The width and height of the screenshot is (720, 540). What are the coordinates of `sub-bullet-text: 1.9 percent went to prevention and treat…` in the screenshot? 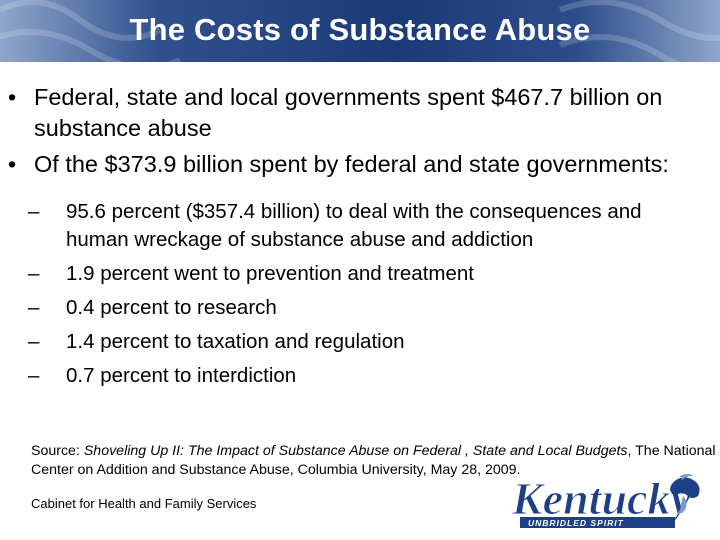 It's located at (270, 273).